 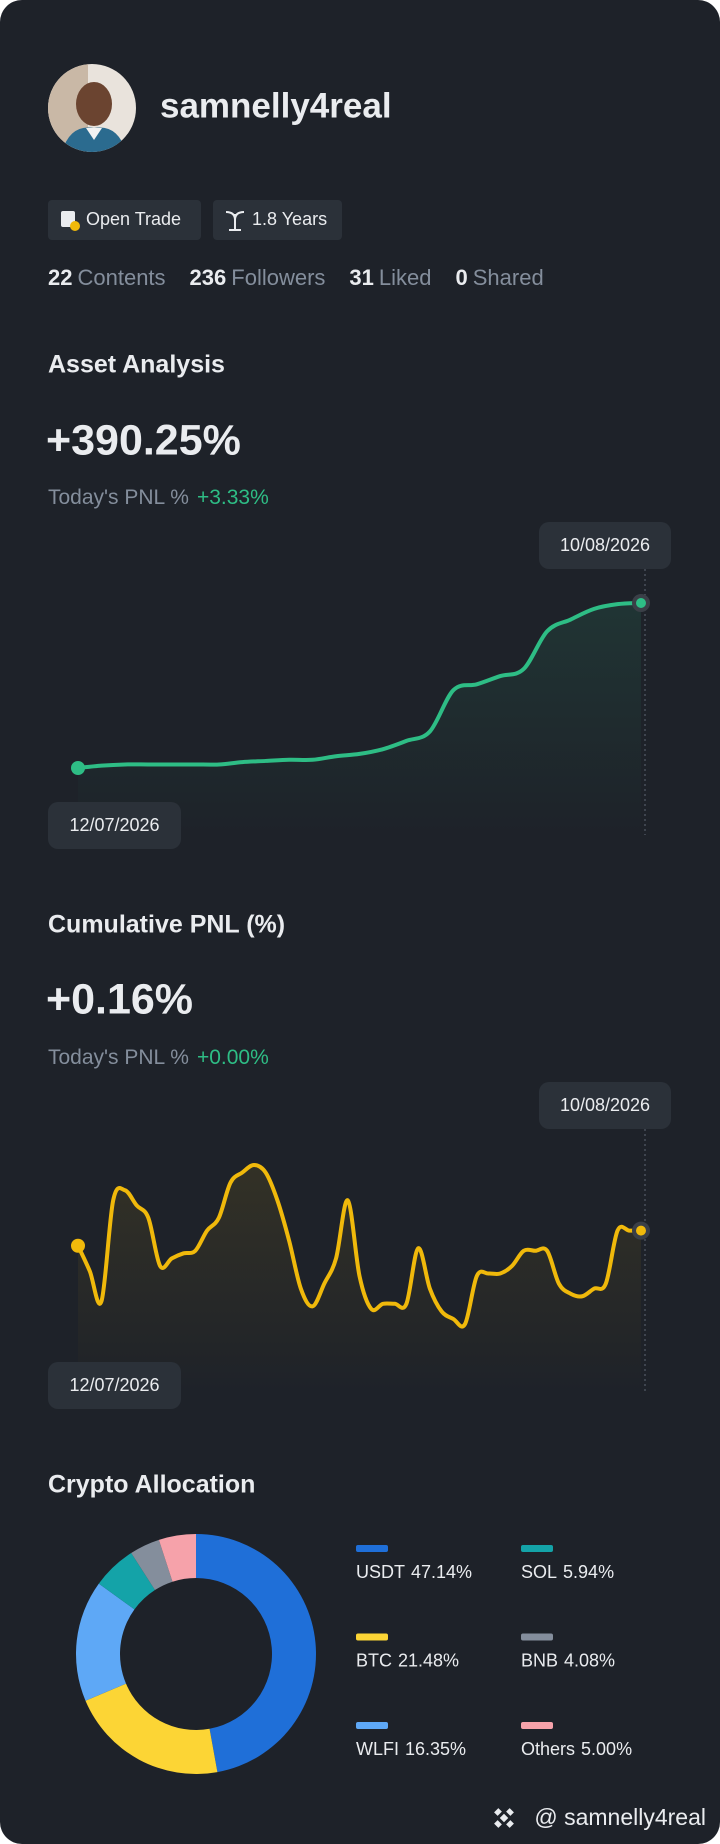 What do you see at coordinates (508, 277) in the screenshot?
I see `stat-label: Shared` at bounding box center [508, 277].